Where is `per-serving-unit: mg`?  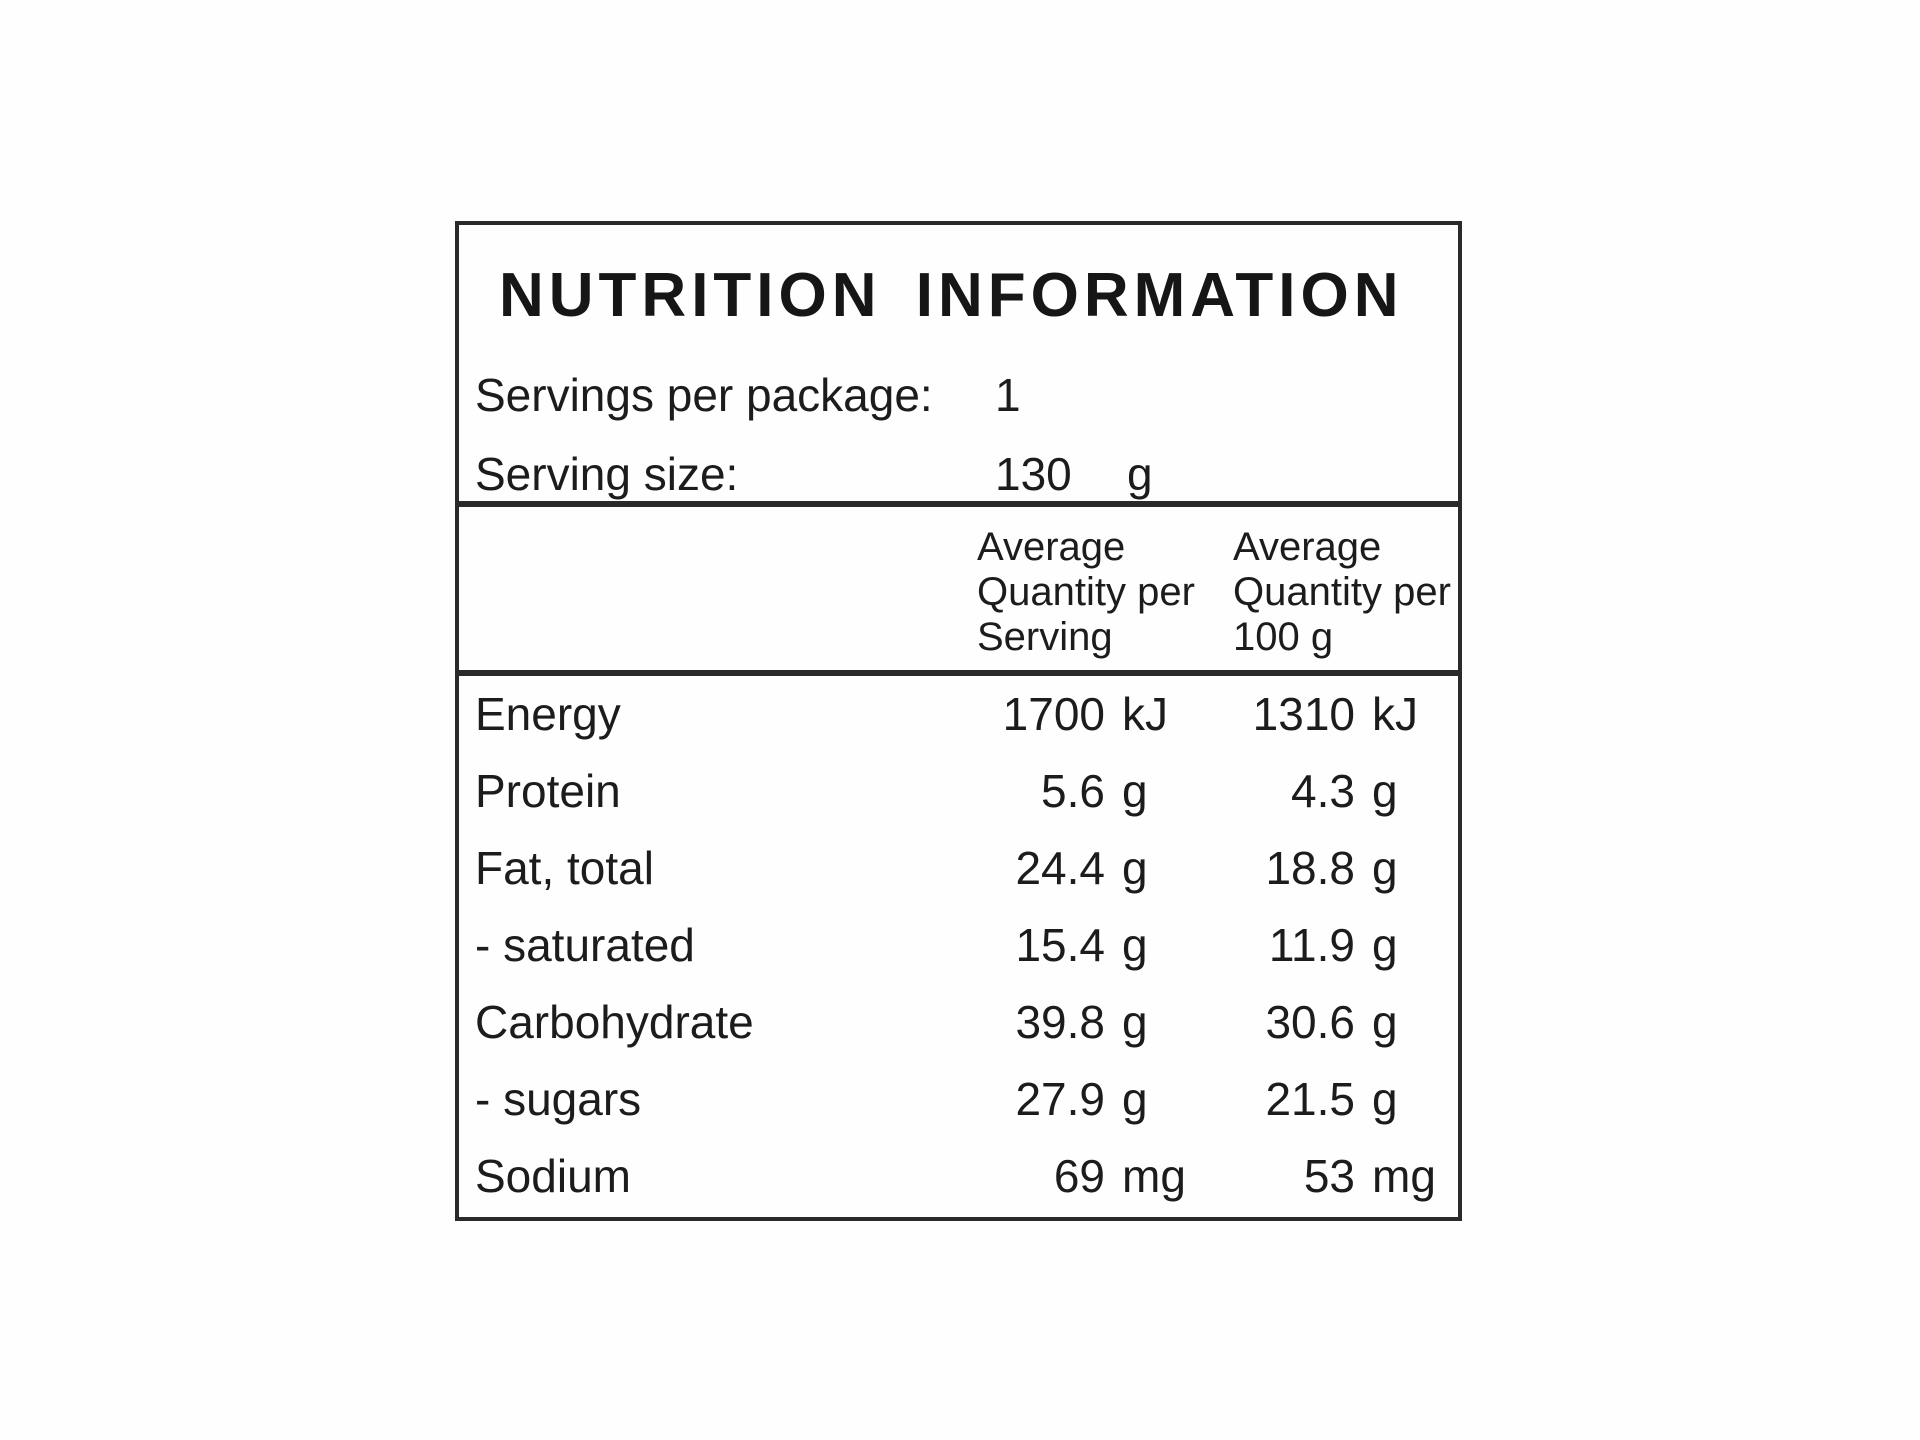
per-serving-unit: mg is located at coordinates (1154, 1176).